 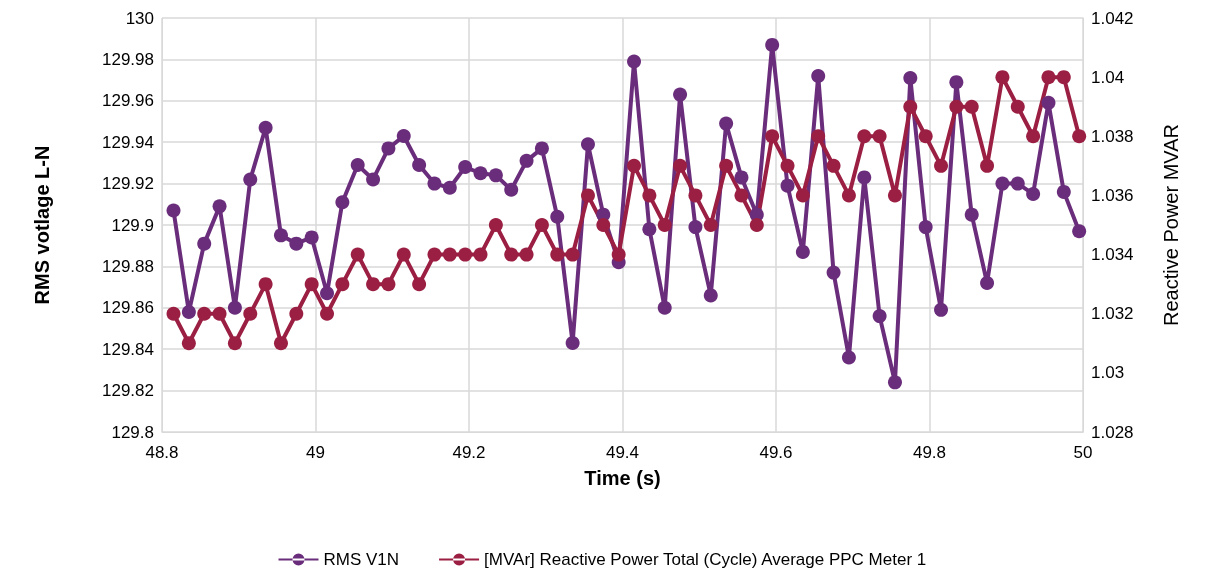 I want to click on x-axis-title: Time (s), so click(x=622, y=478).